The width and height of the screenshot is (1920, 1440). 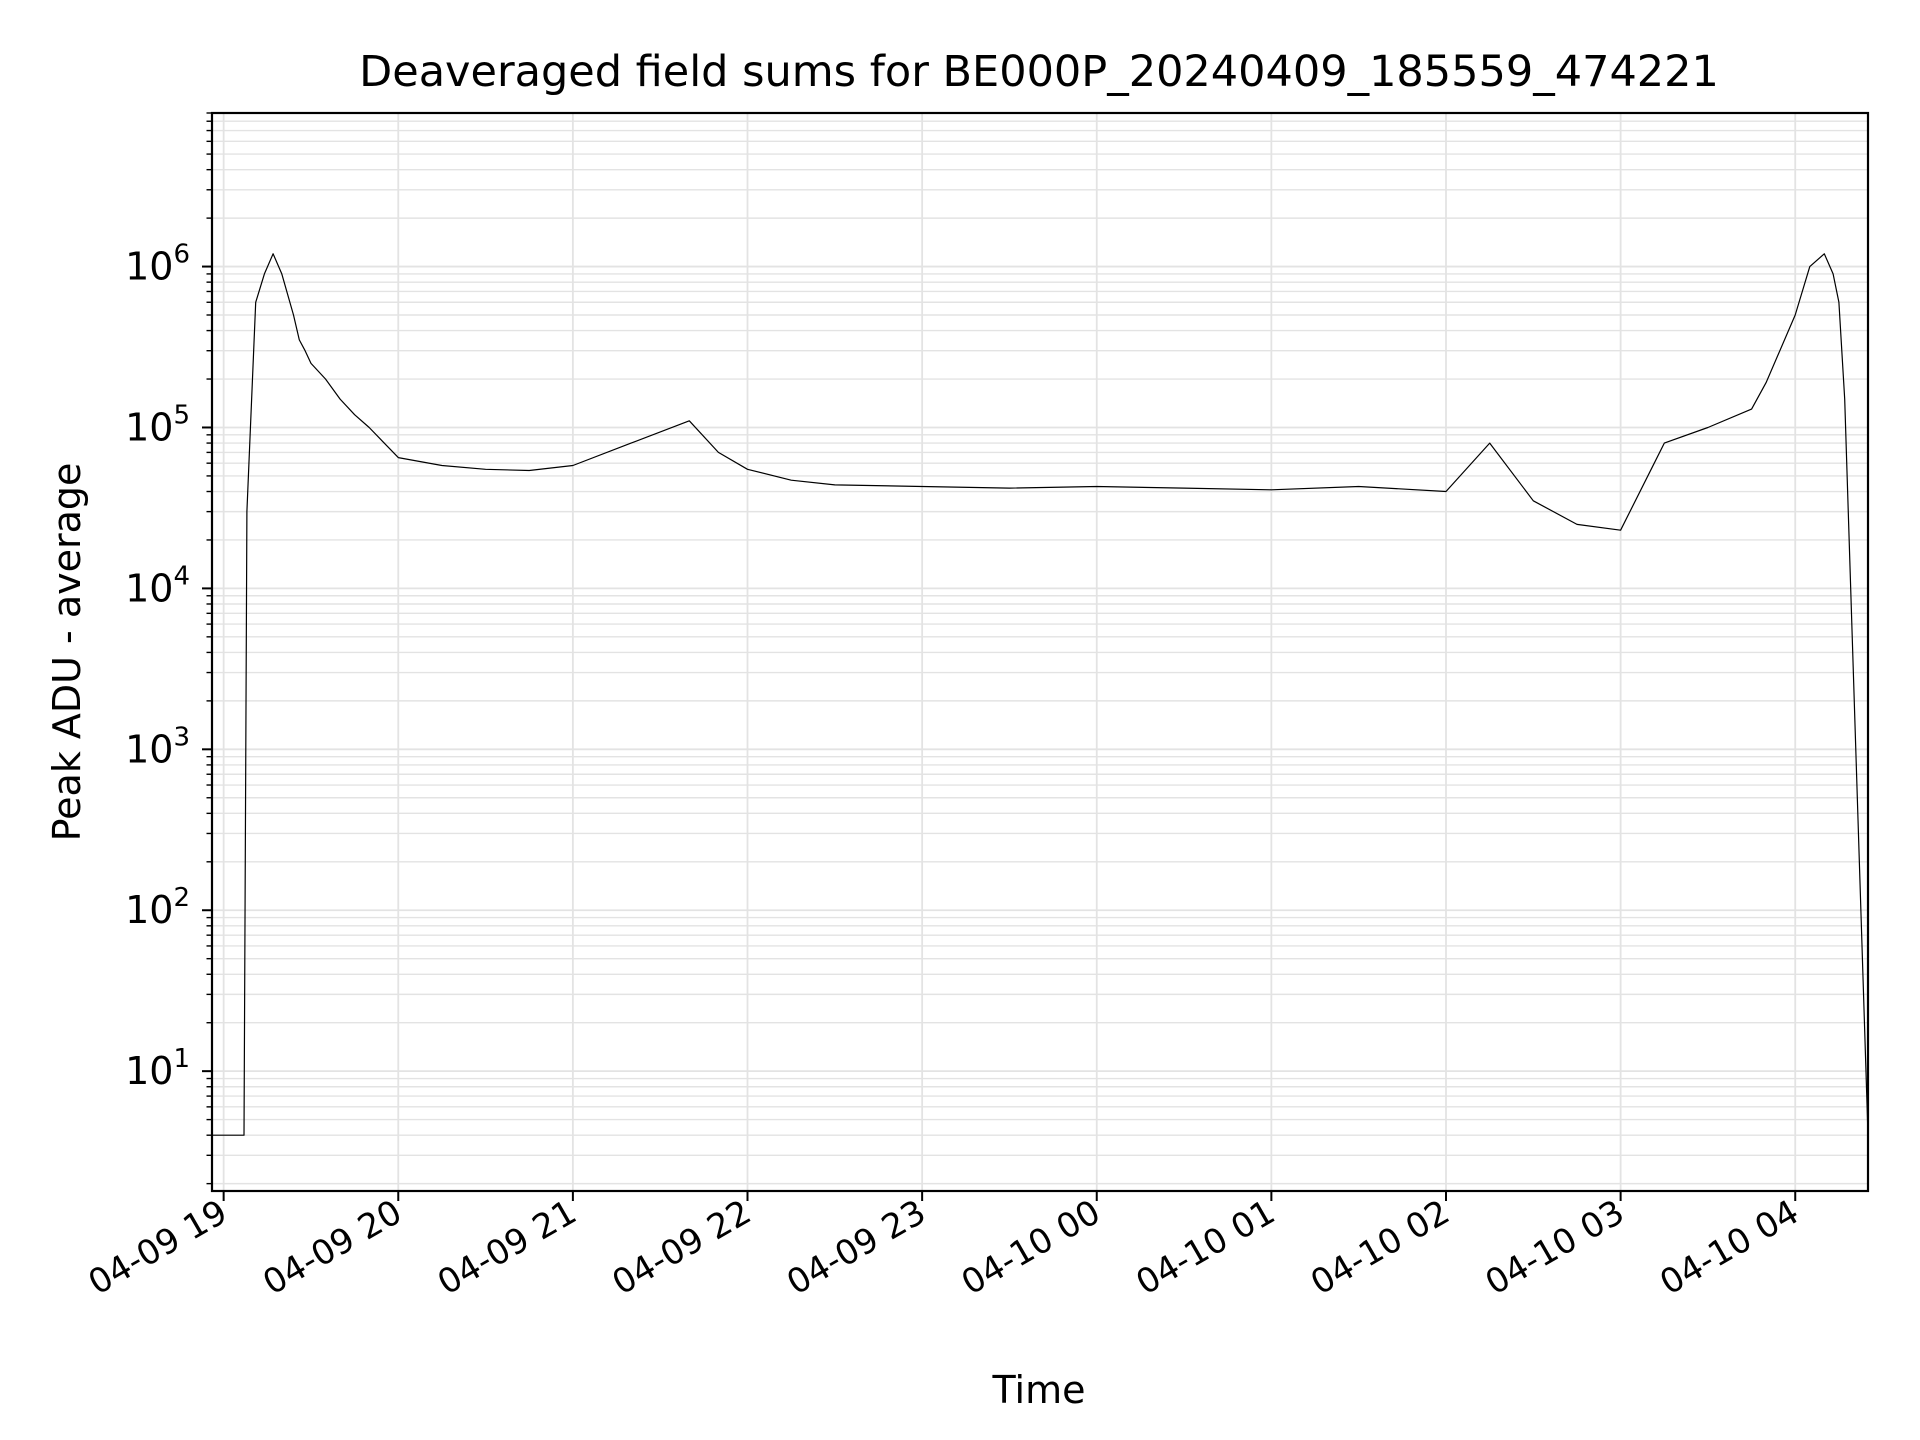 What do you see at coordinates (157, 746) in the screenshot?
I see `y-tick-label: 103` at bounding box center [157, 746].